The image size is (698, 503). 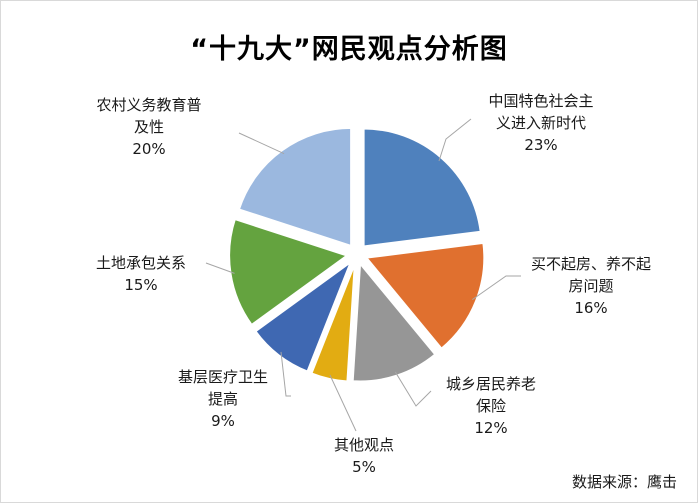 I want to click on source-note: 数据来源：鹰击, so click(x=624, y=482).